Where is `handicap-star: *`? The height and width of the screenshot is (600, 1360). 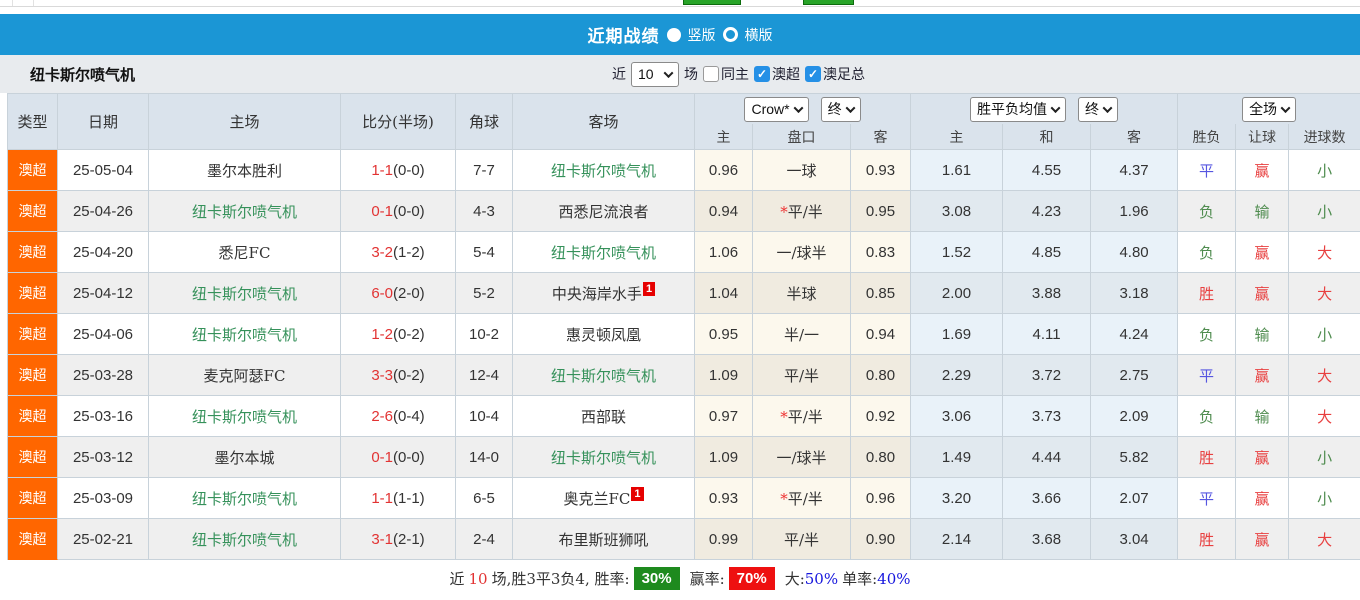 handicap-star: * is located at coordinates (784, 416).